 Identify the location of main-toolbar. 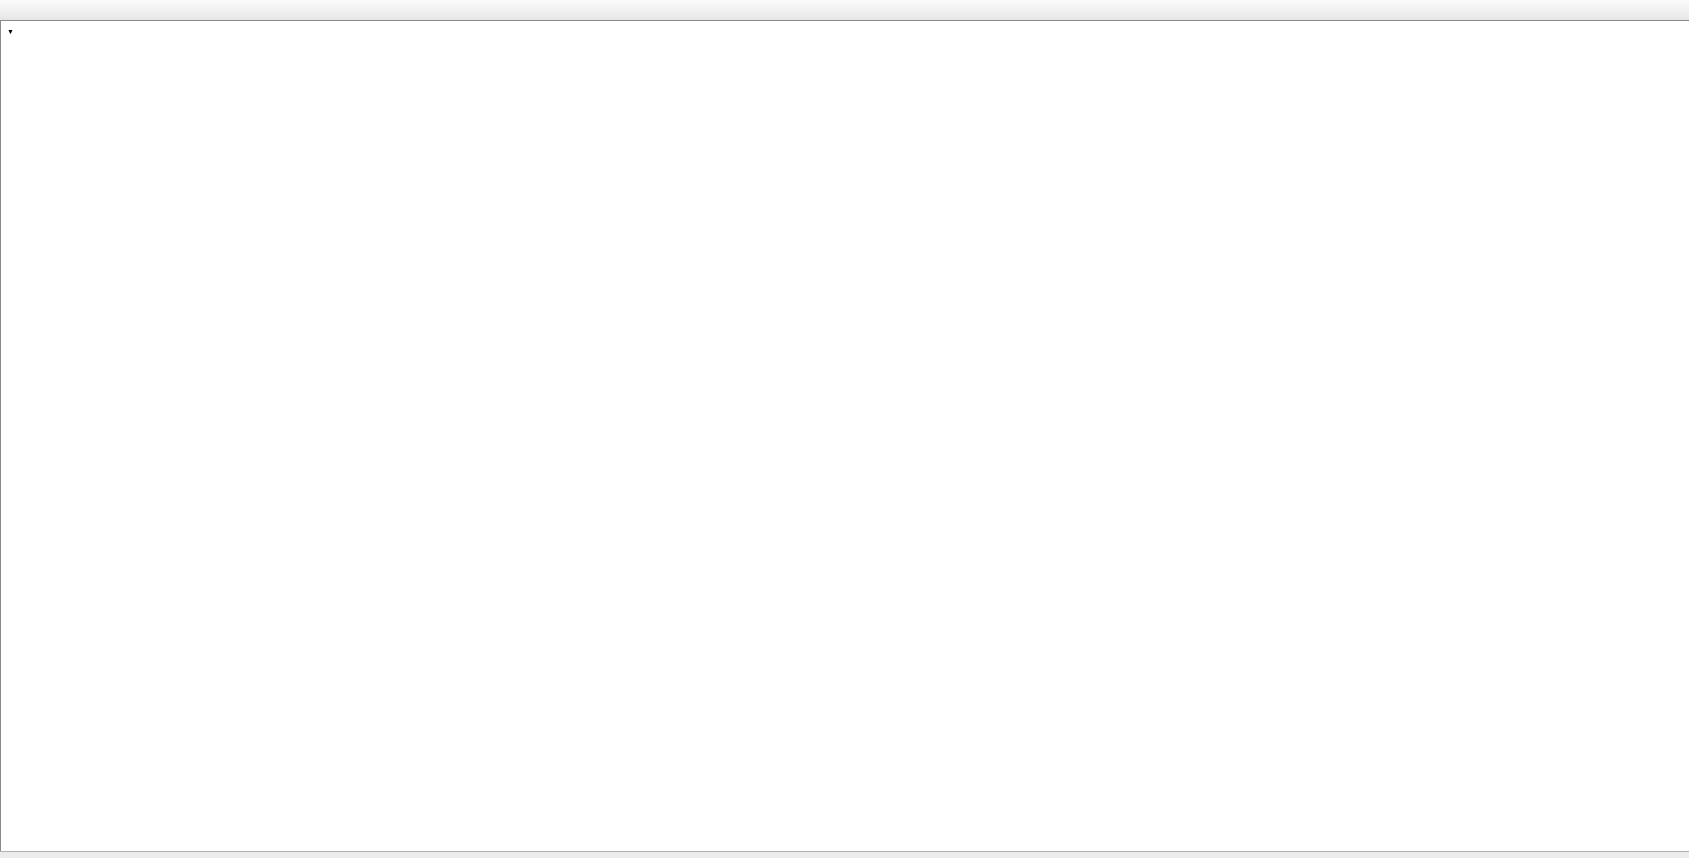
(844, 10).